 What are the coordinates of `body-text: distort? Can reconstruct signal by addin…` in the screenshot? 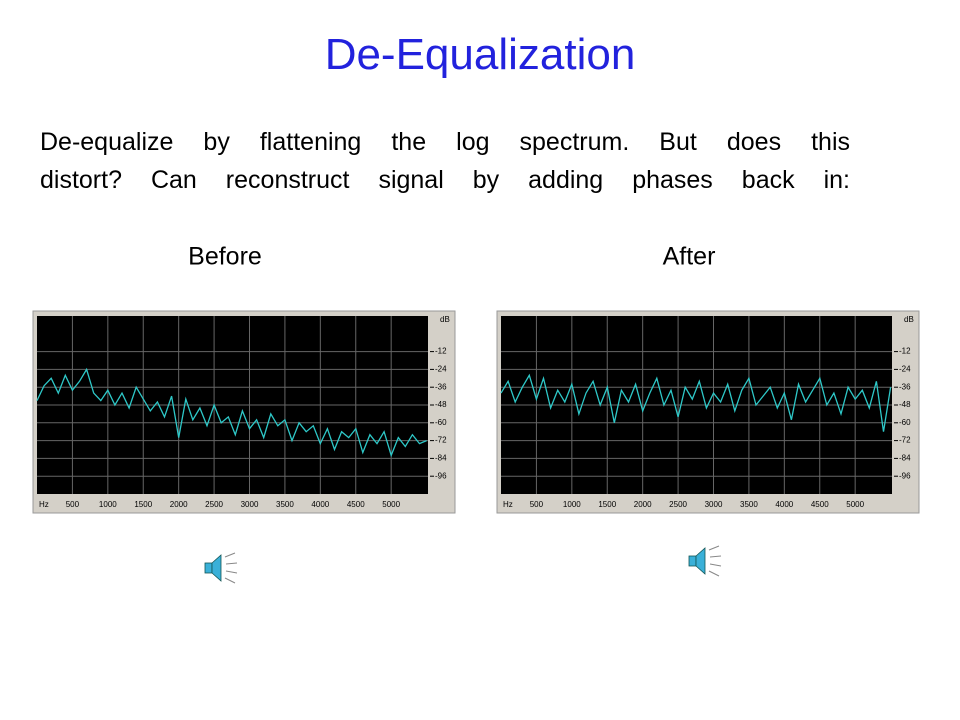 It's located at (445, 180).